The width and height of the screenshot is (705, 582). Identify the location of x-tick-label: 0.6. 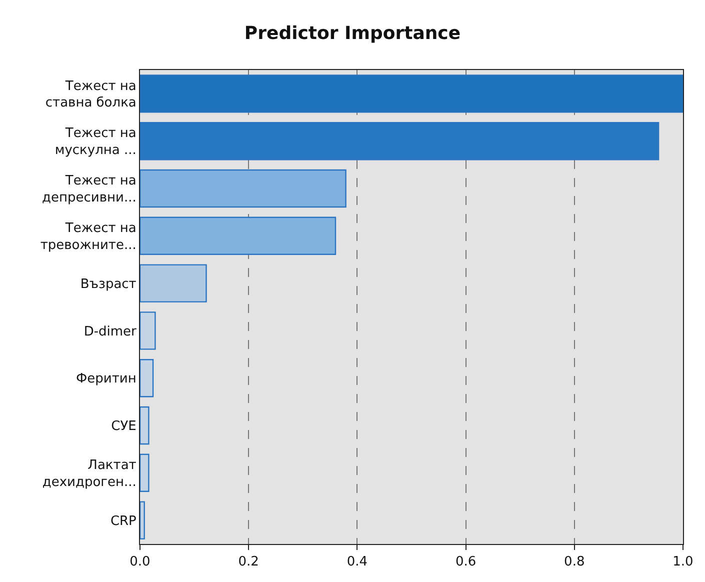
(465, 562).